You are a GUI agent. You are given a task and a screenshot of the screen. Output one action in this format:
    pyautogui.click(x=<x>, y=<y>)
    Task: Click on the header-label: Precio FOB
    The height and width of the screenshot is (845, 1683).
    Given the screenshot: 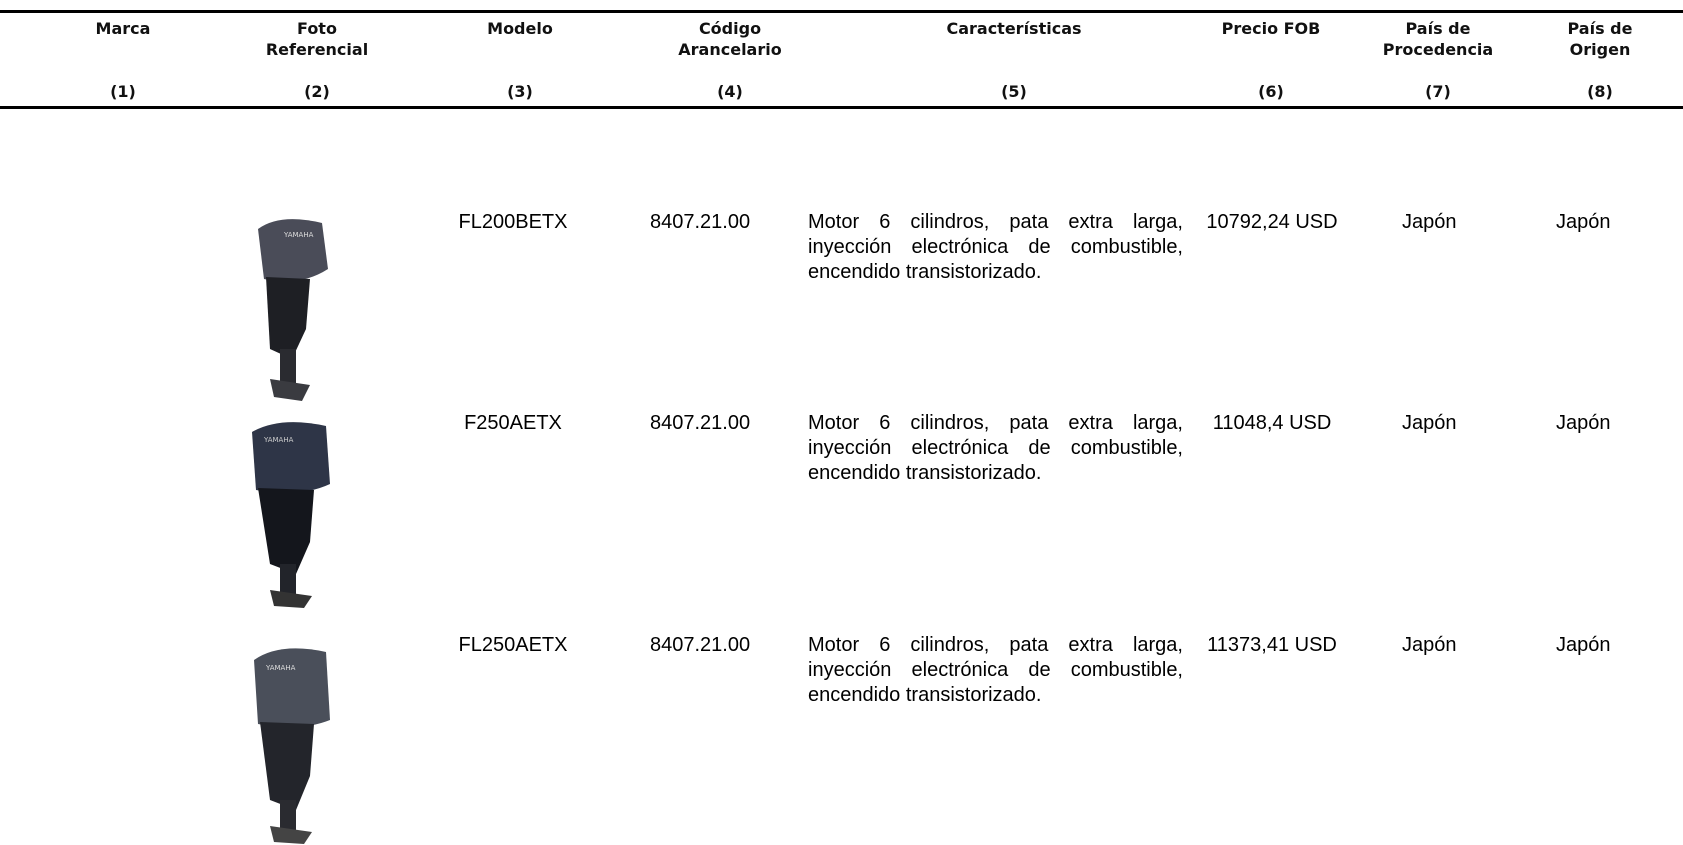 What is the action you would take?
    pyautogui.click(x=1271, y=28)
    